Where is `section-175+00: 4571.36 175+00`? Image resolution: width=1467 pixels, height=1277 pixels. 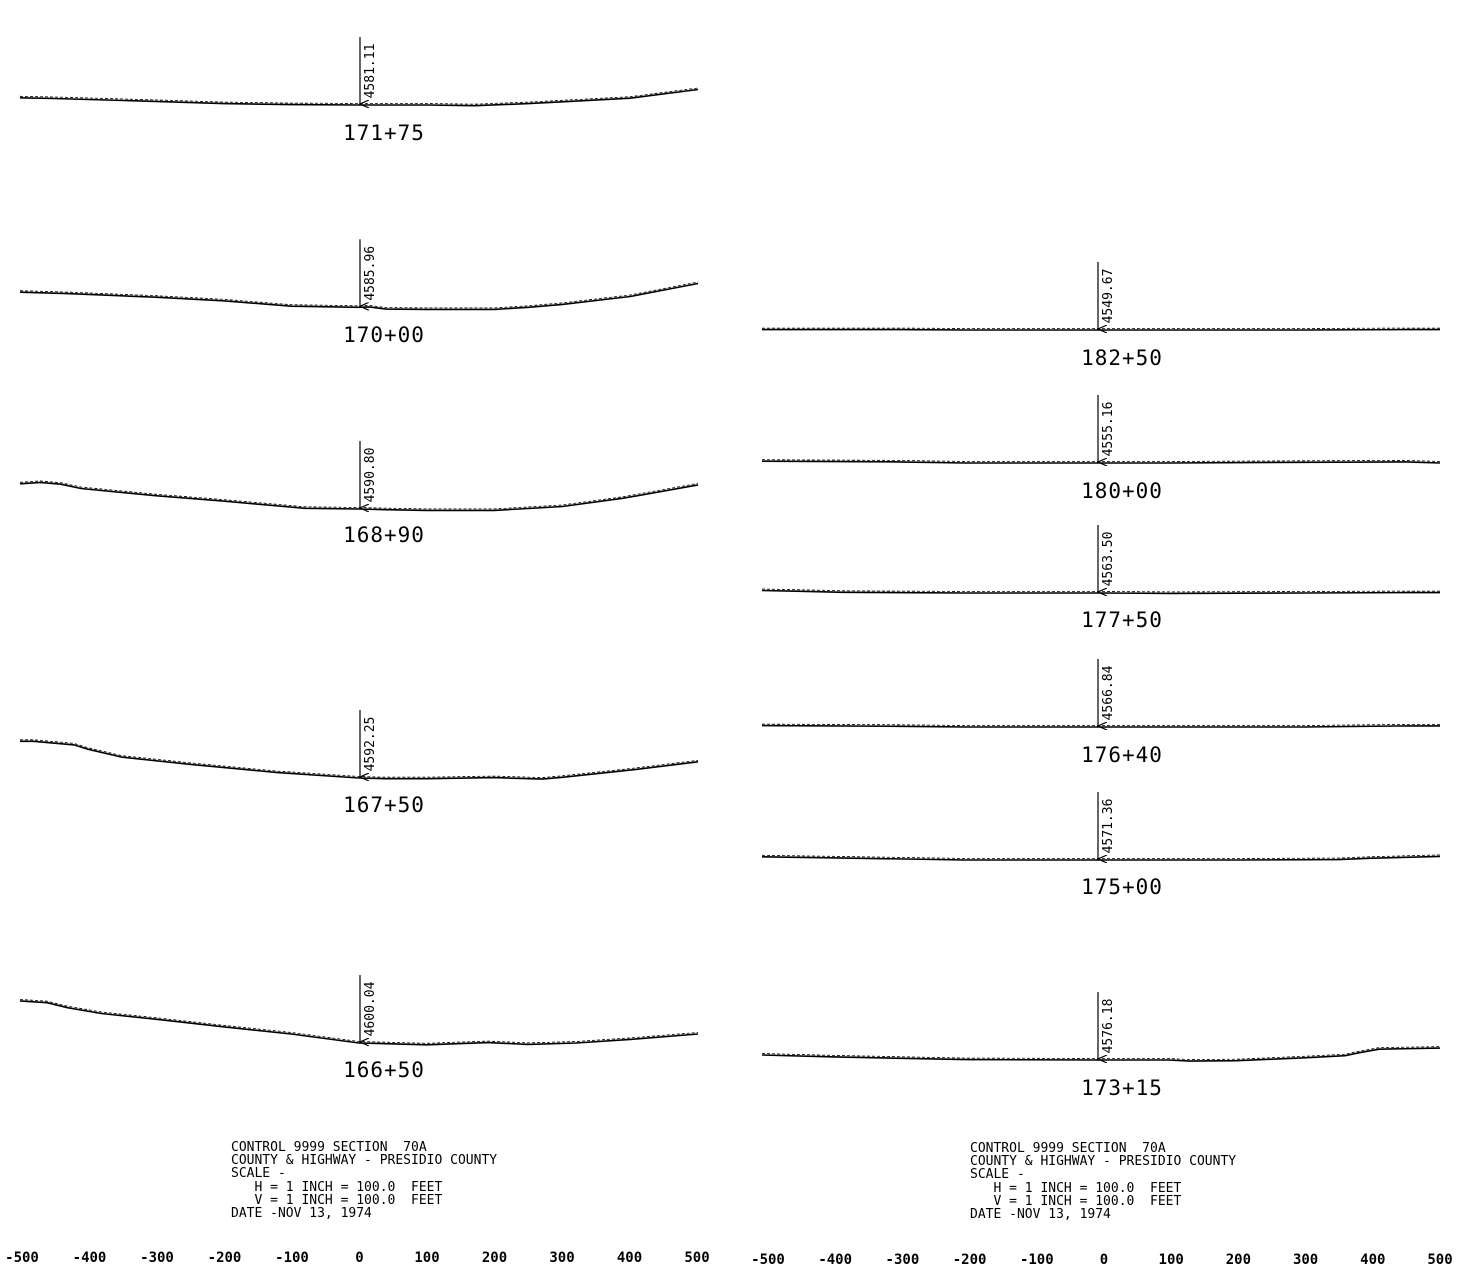 section-175+00: 4571.36 175+00 is located at coordinates (1101, 845).